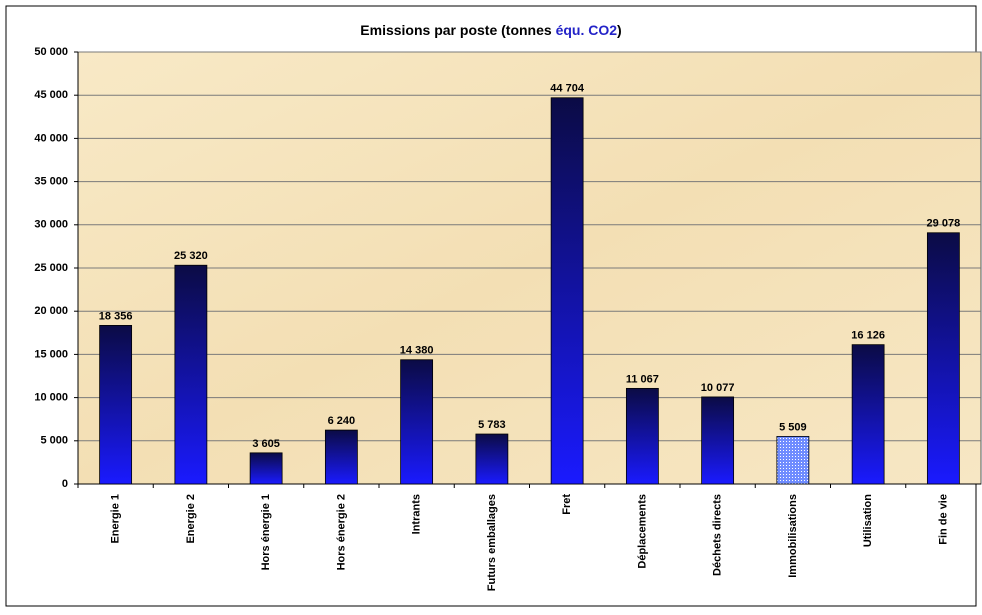 The height and width of the screenshot is (615, 982). What do you see at coordinates (943, 519) in the screenshot?
I see `x-tick-label: Fin de vie` at bounding box center [943, 519].